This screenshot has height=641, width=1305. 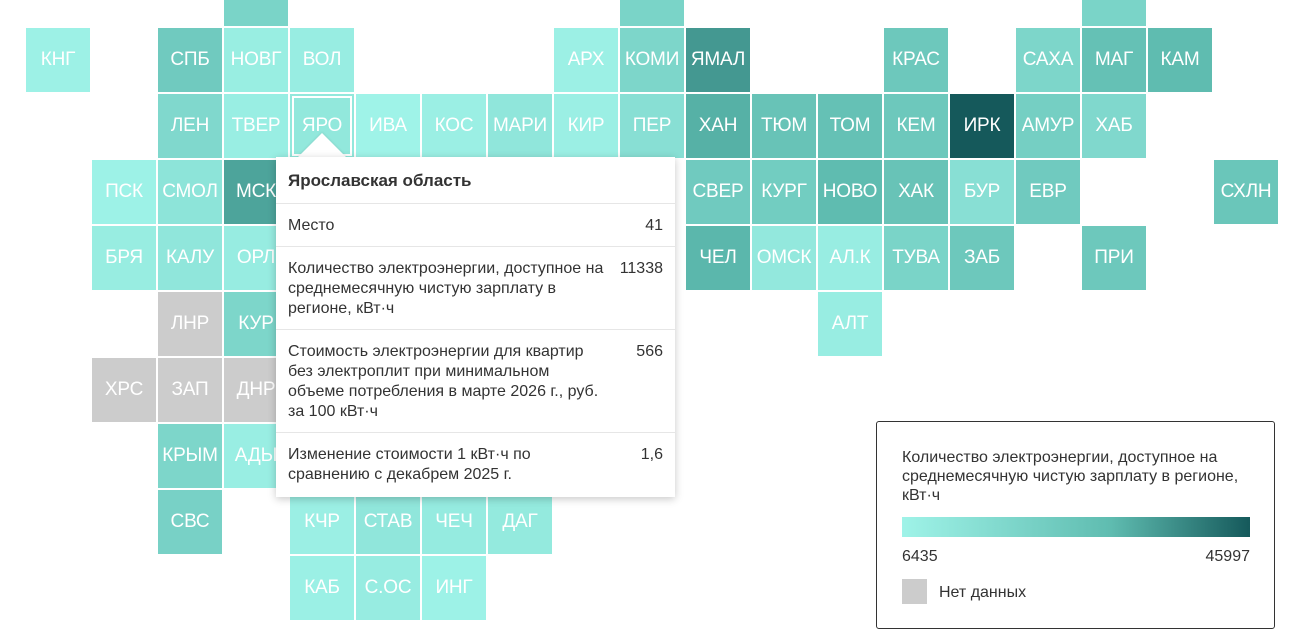 What do you see at coordinates (914, 591) in the screenshot?
I see `legend-nodata-swatch` at bounding box center [914, 591].